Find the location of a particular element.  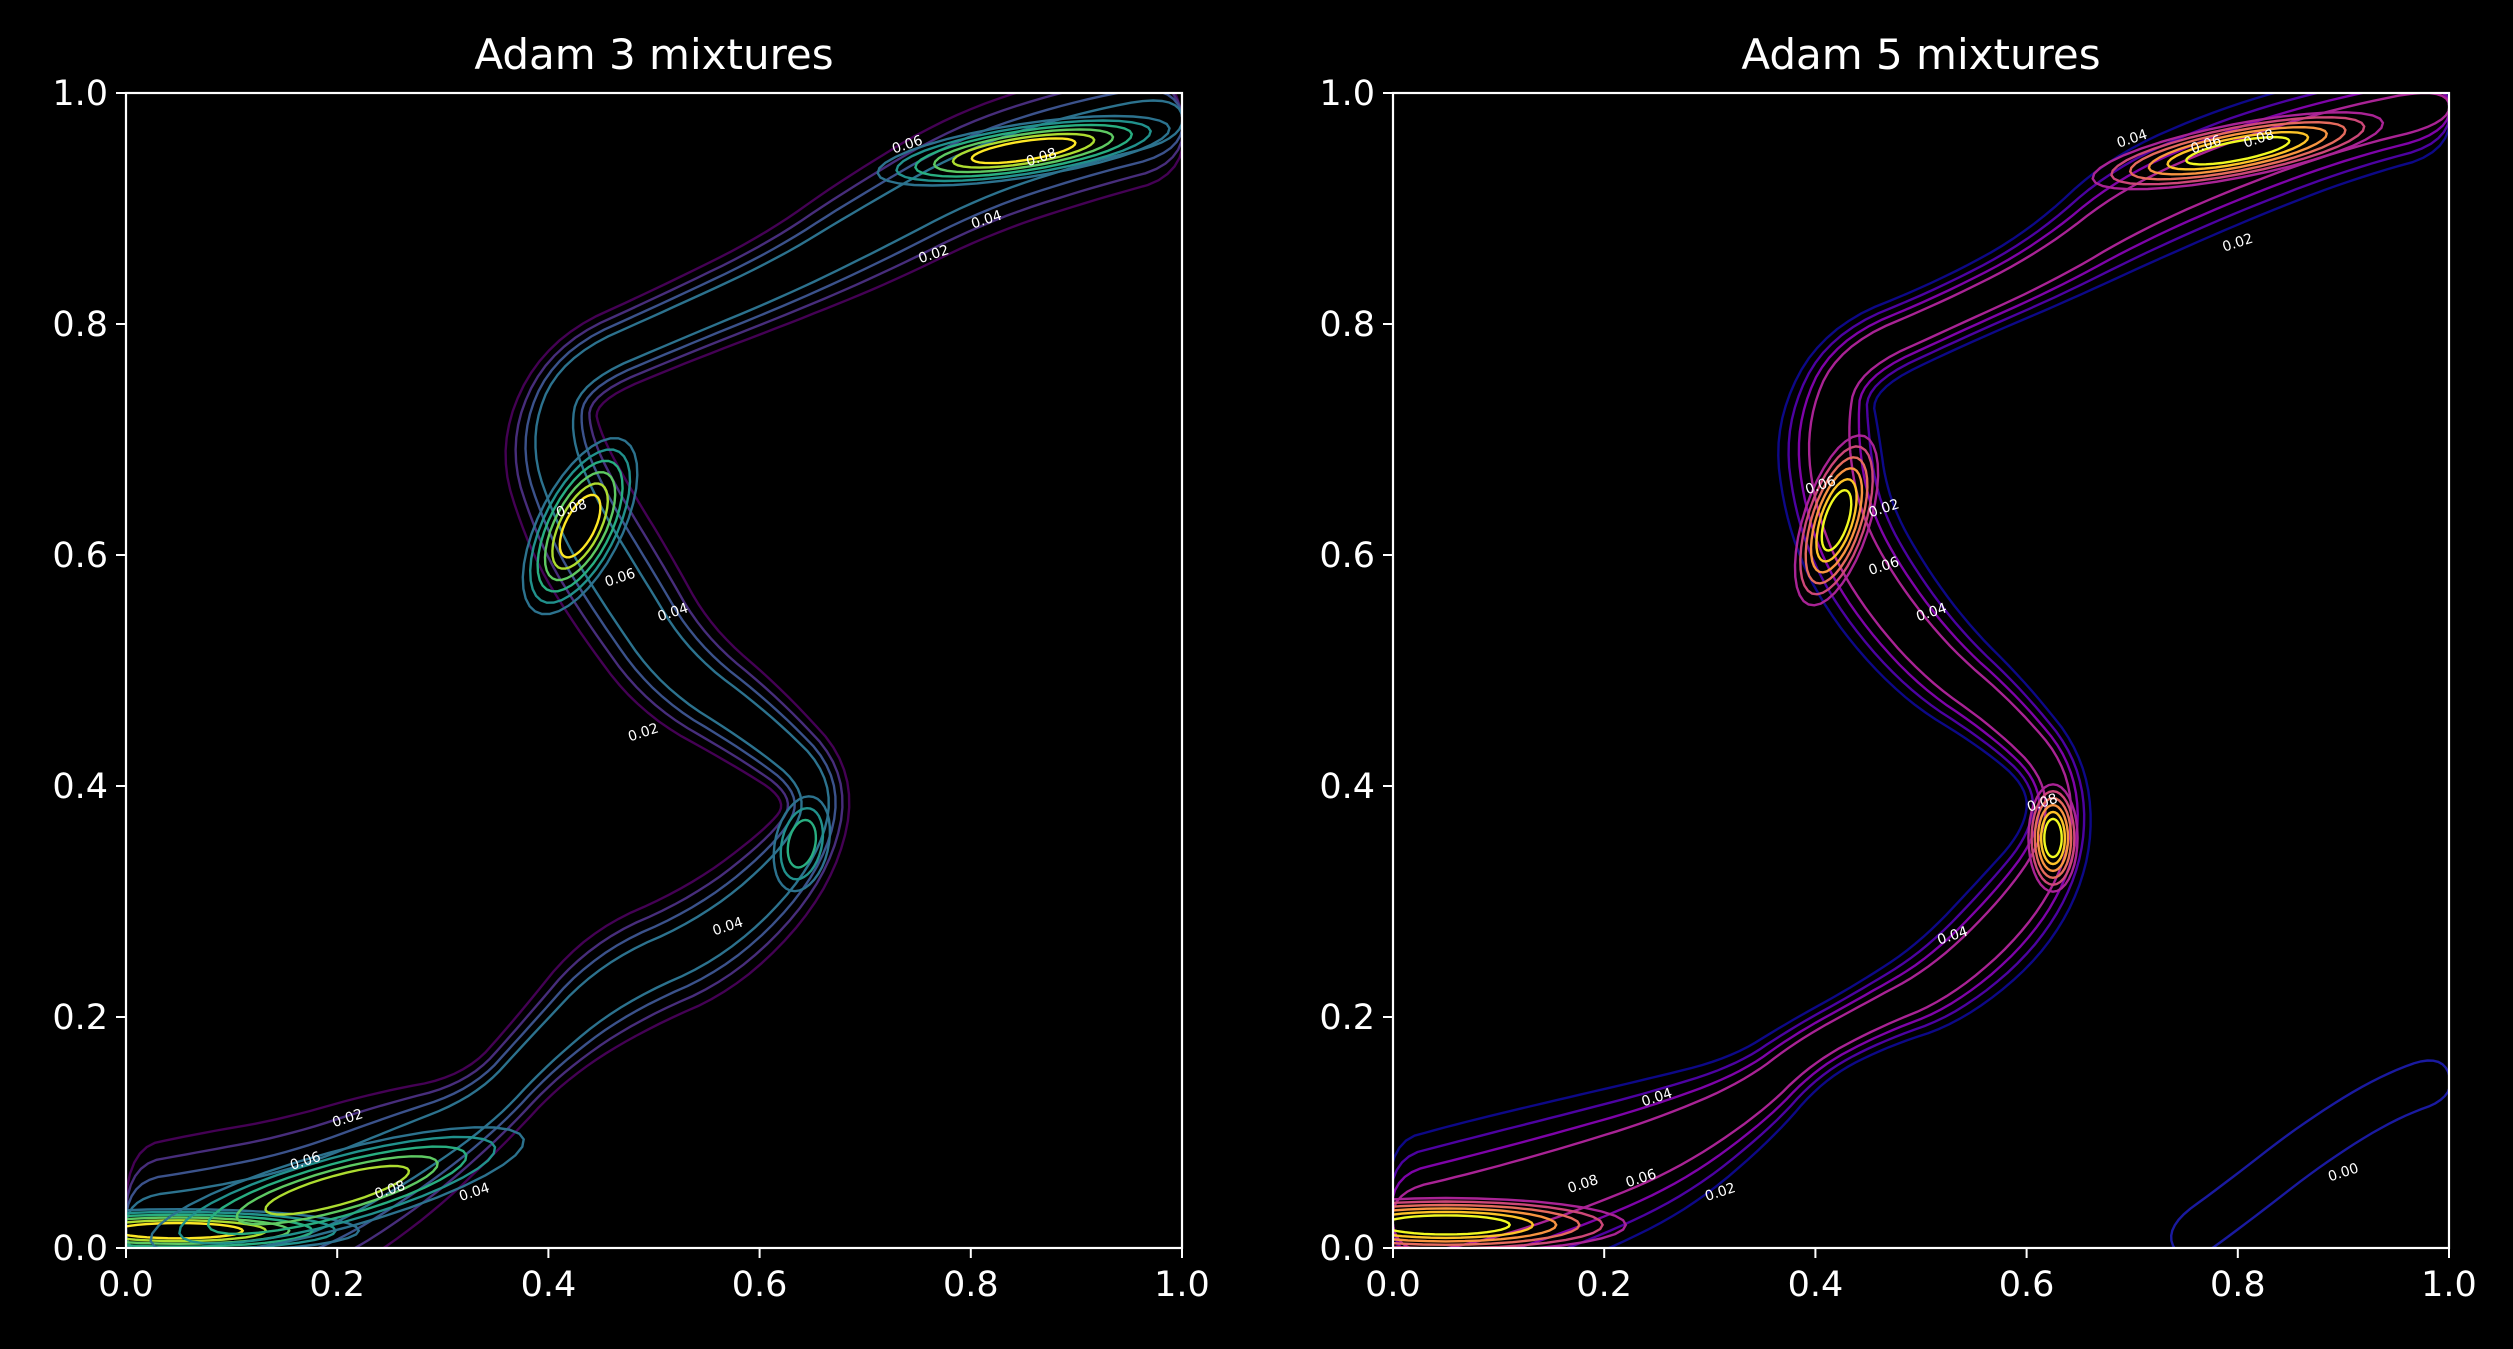

chart-title: Adam 5 mixtures is located at coordinates (1920, 54).